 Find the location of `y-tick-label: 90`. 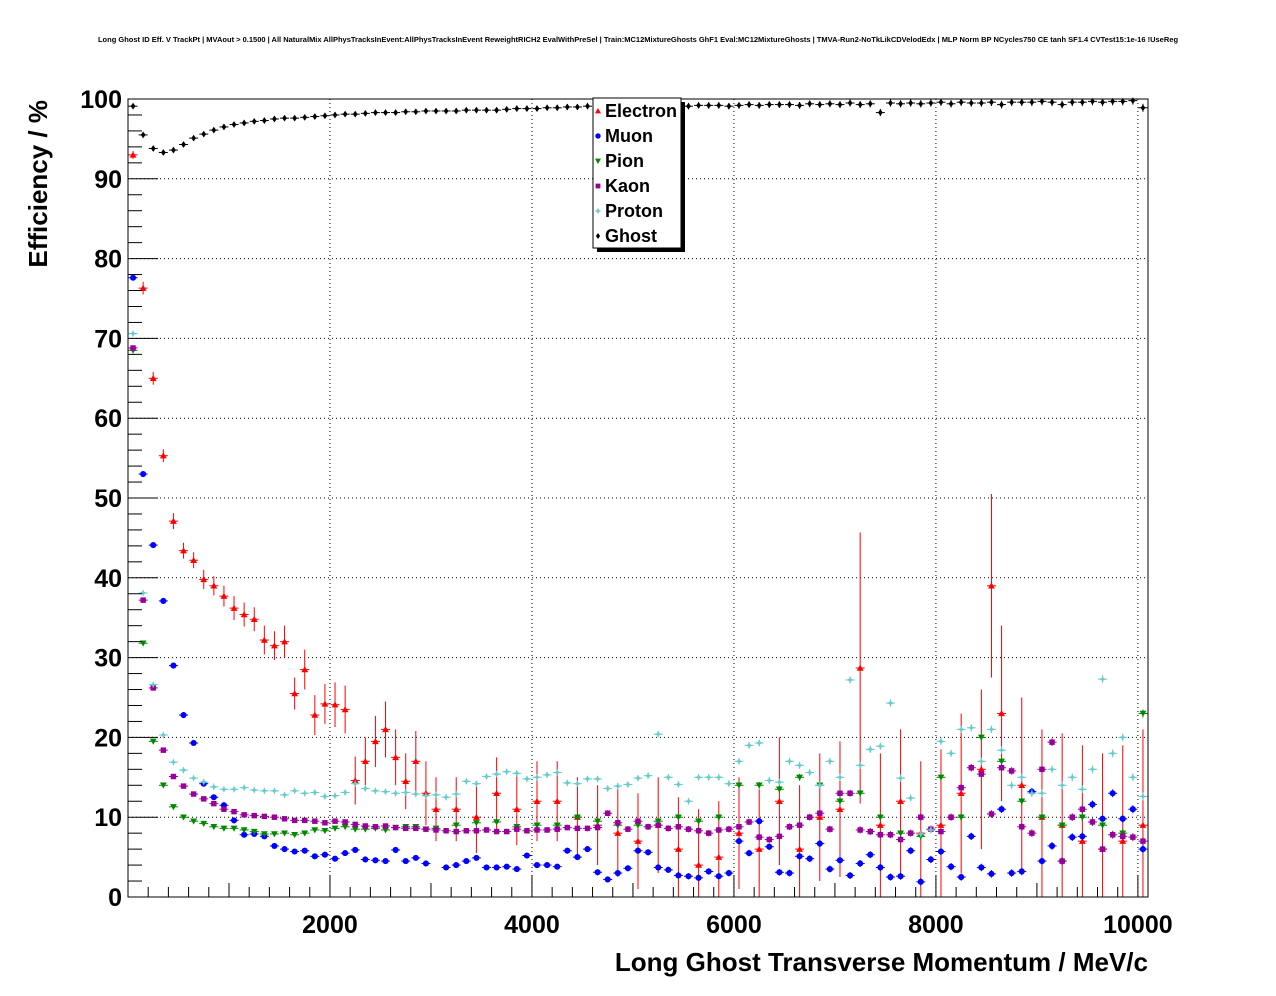

y-tick-label: 90 is located at coordinates (108, 180).